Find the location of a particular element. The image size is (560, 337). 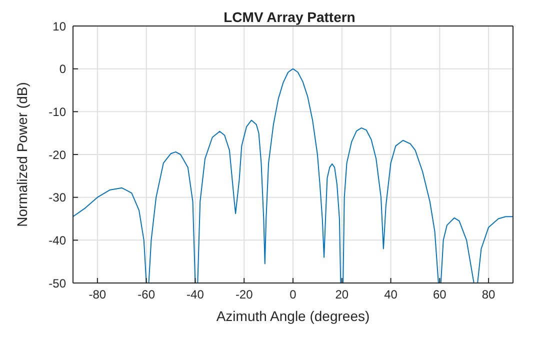

y-tick-label: -20 is located at coordinates (57, 155).